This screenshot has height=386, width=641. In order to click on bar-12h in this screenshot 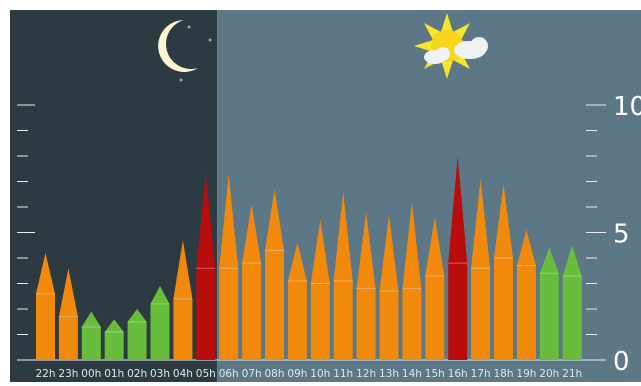, I will do `click(366, 286)`.